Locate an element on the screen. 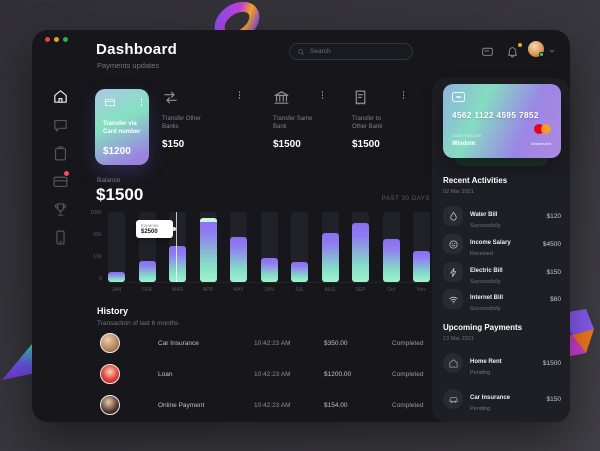 The width and height of the screenshot is (600, 451). sidebar-item-cards is located at coordinates (60, 181).